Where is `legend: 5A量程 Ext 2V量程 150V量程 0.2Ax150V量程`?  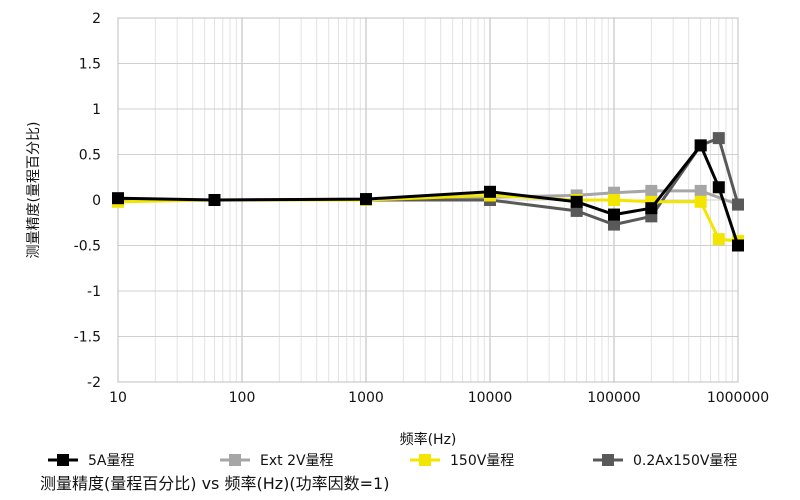 legend: 5A量程 Ext 2V量程 150V量程 0.2Ax150V量程 is located at coordinates (392, 461).